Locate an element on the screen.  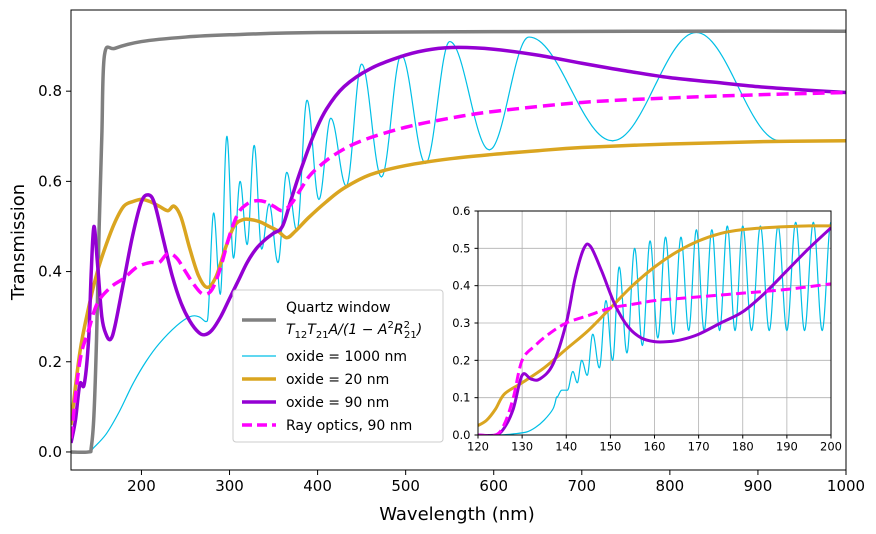
inset-x-tick-label: 130 is located at coordinates (522, 447).